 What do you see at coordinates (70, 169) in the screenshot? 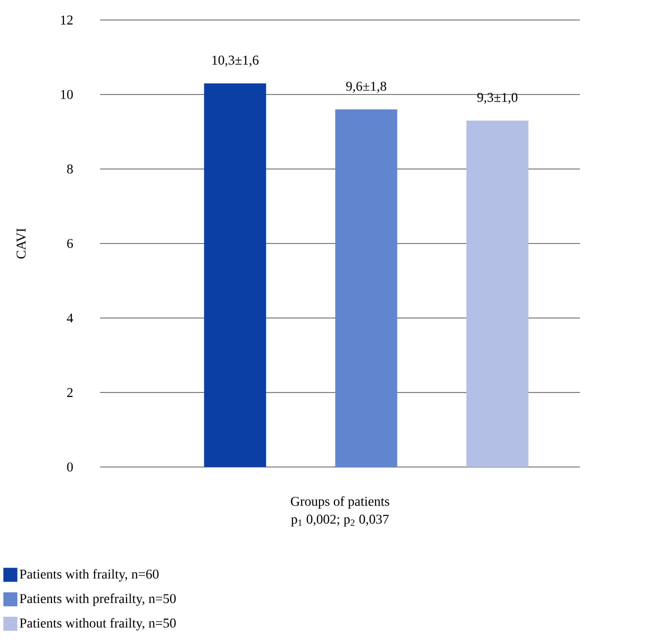
I see `y-tick-label: 8` at bounding box center [70, 169].